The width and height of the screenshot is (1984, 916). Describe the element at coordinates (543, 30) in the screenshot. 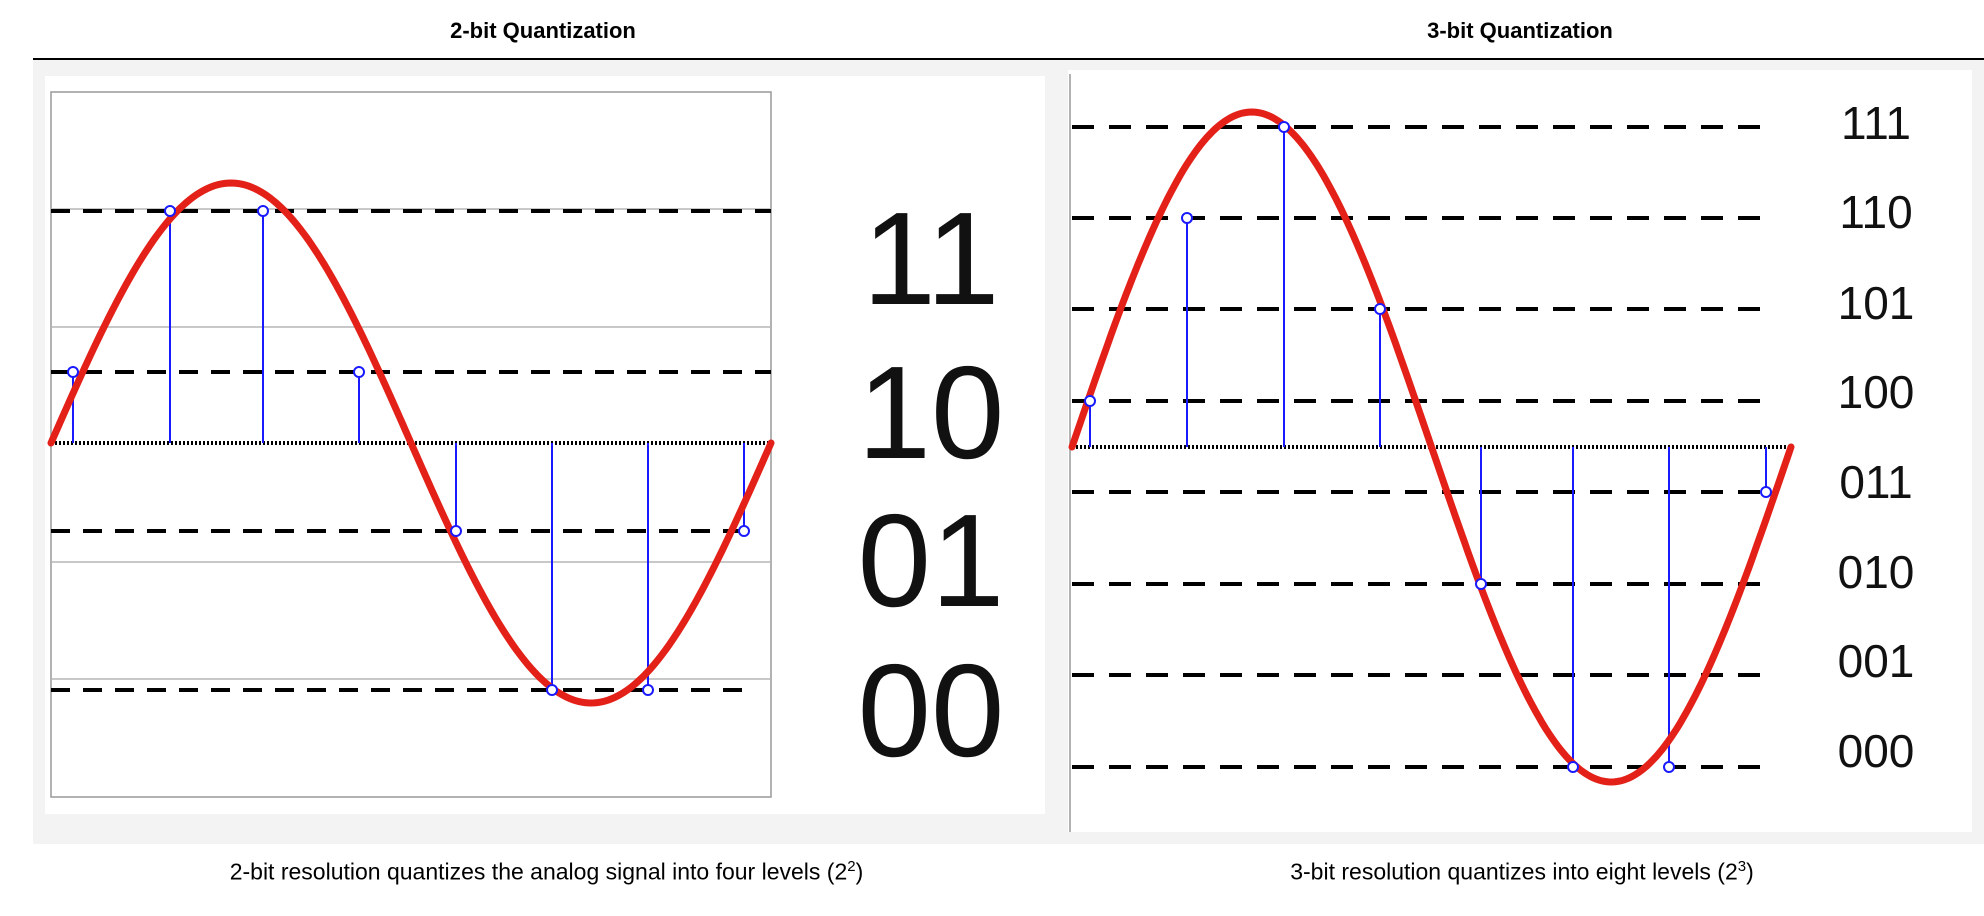

I see `panel-title-2bit: 2-bit Quantization` at that location.